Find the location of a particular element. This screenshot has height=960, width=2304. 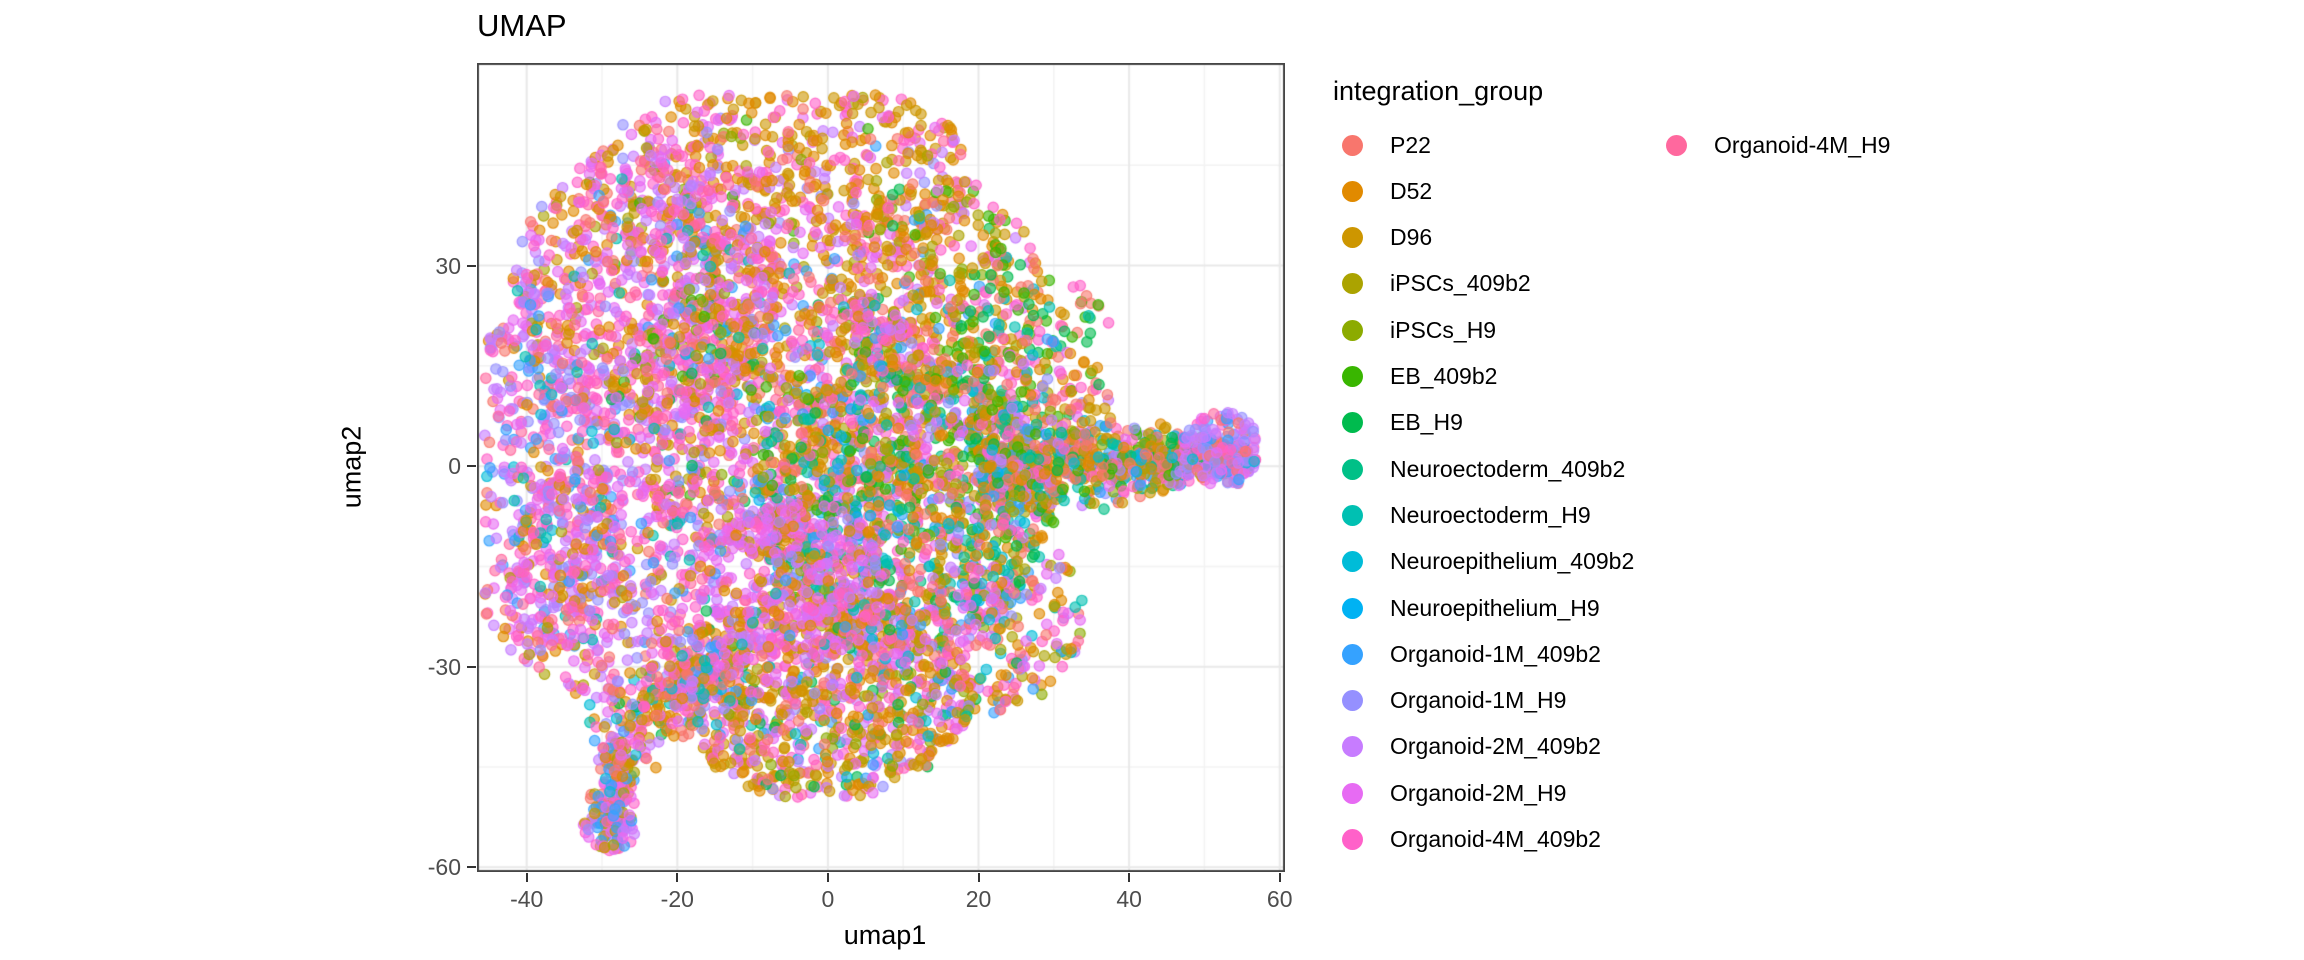

x-tick-label: -20 is located at coordinates (677, 899).